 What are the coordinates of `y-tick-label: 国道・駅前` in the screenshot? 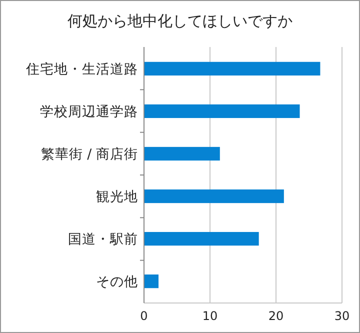 It's located at (103, 240).